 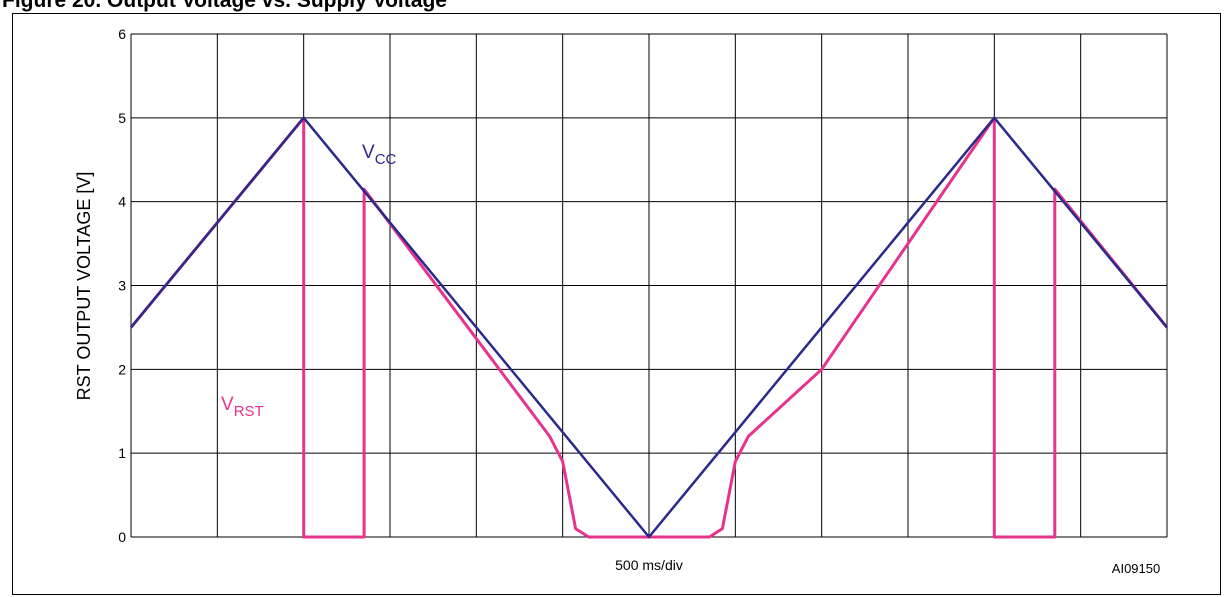 I want to click on y-tick-label: 2, so click(x=122, y=369).